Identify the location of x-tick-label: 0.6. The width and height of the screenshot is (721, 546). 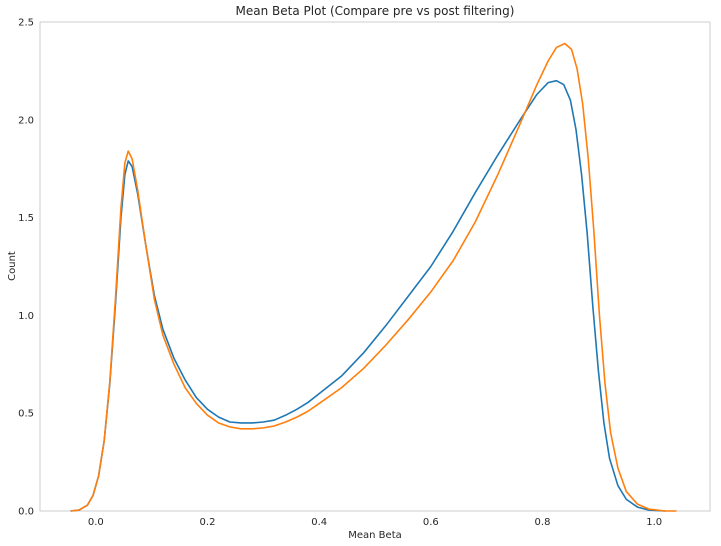
(431, 522).